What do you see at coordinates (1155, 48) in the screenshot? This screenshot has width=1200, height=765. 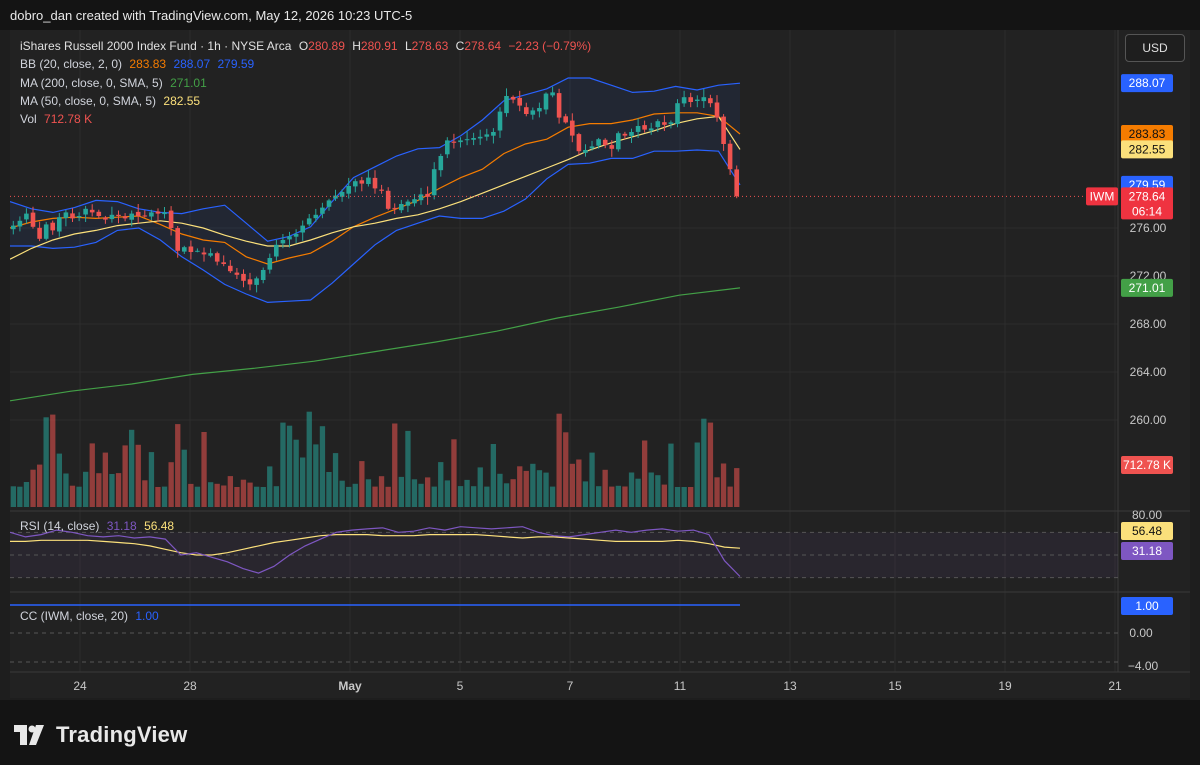 I see `currency-button: USD` at bounding box center [1155, 48].